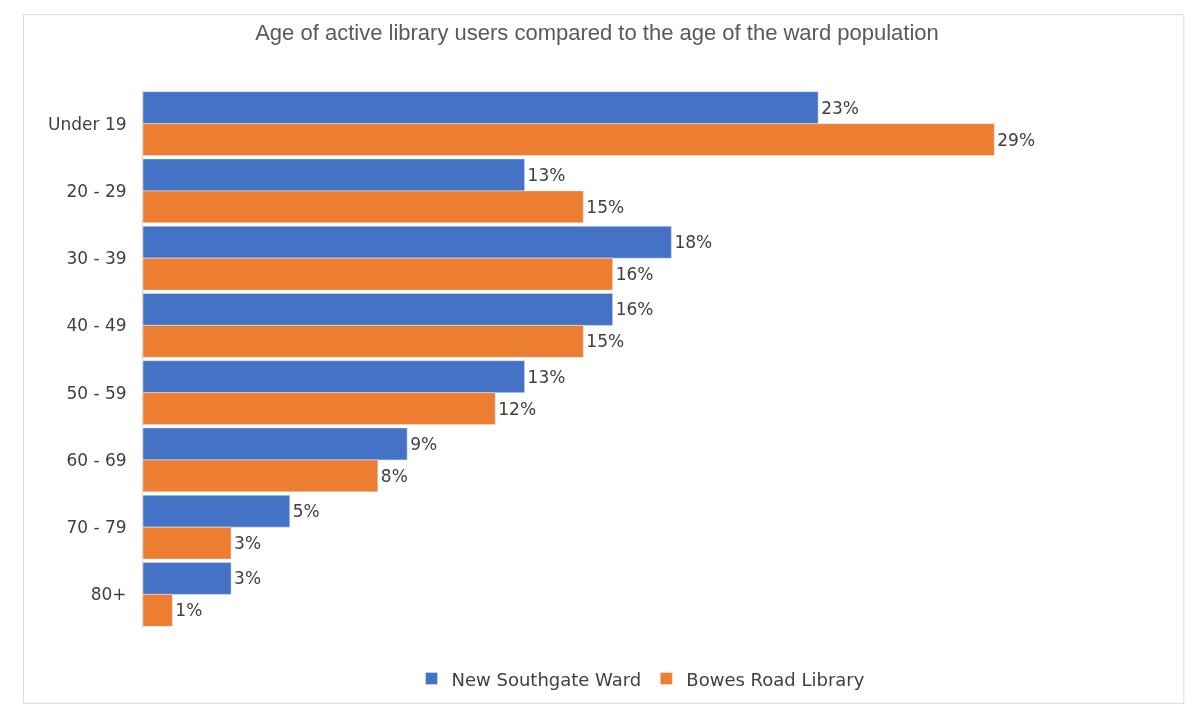 The image size is (1194, 713). What do you see at coordinates (189, 610) in the screenshot?
I see `data-label: 1%` at bounding box center [189, 610].